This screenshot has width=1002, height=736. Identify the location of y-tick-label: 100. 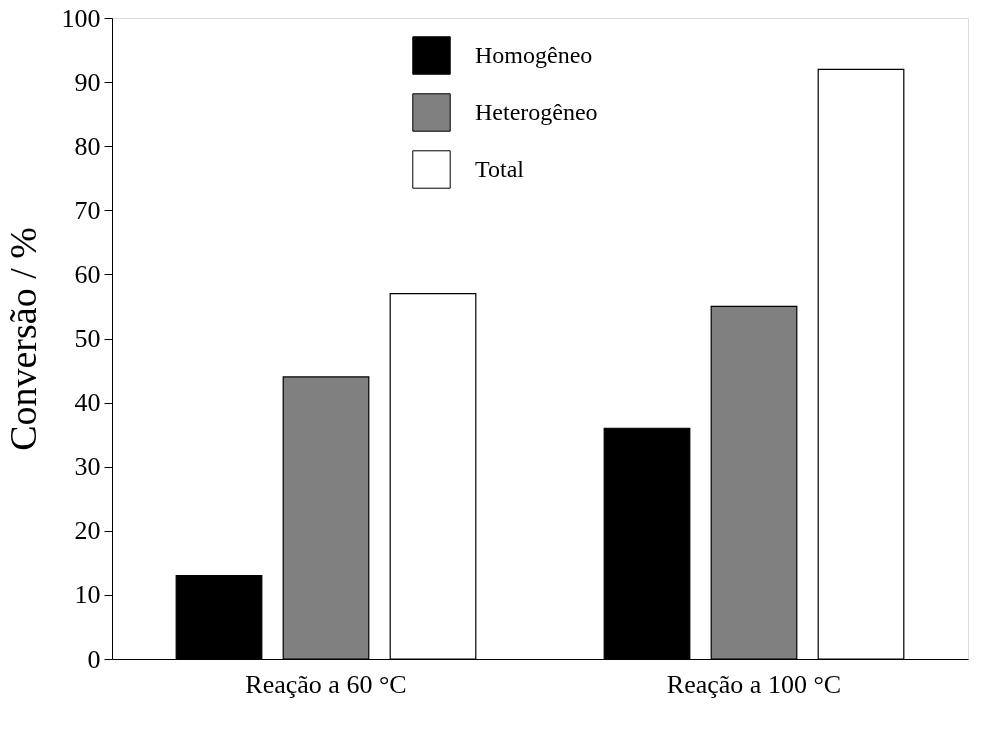
(81, 18).